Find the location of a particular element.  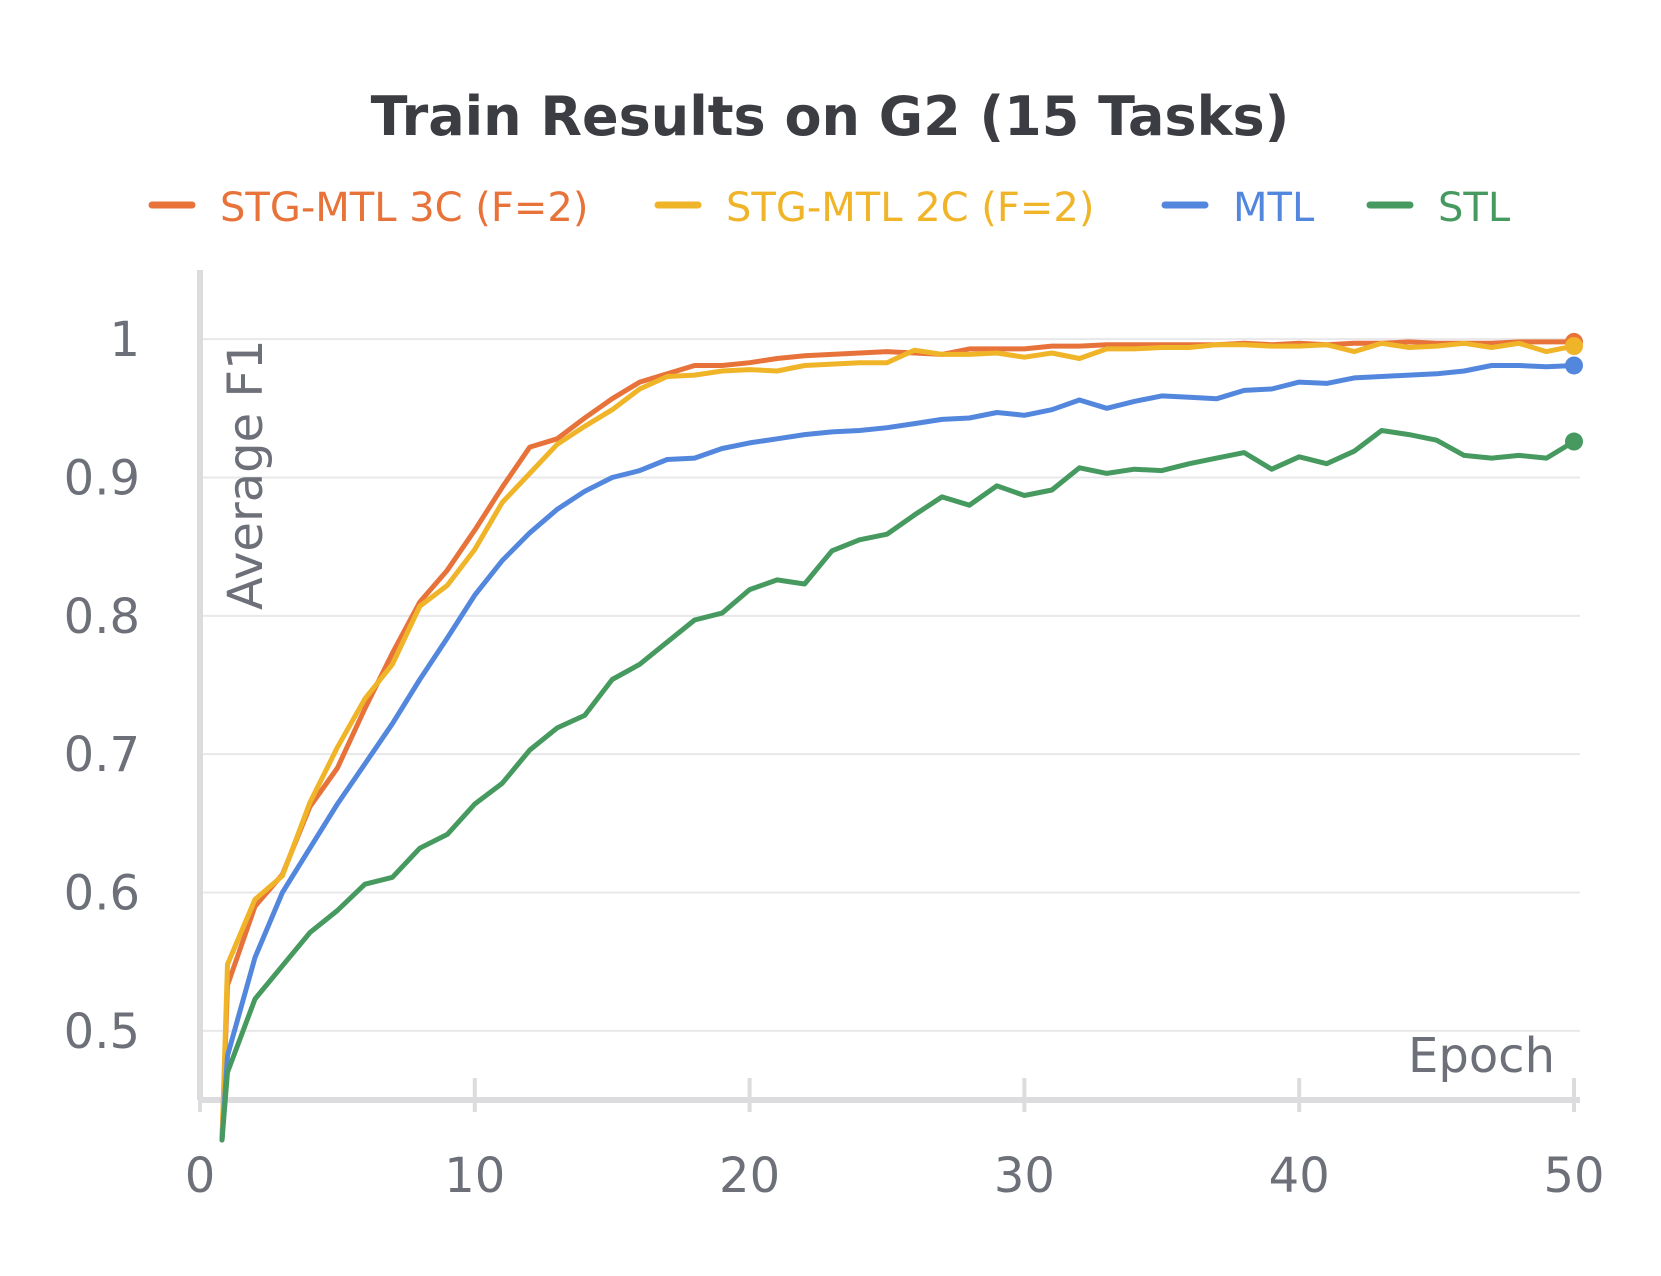

y-tick-label: 0.8 is located at coordinates (102, 617).